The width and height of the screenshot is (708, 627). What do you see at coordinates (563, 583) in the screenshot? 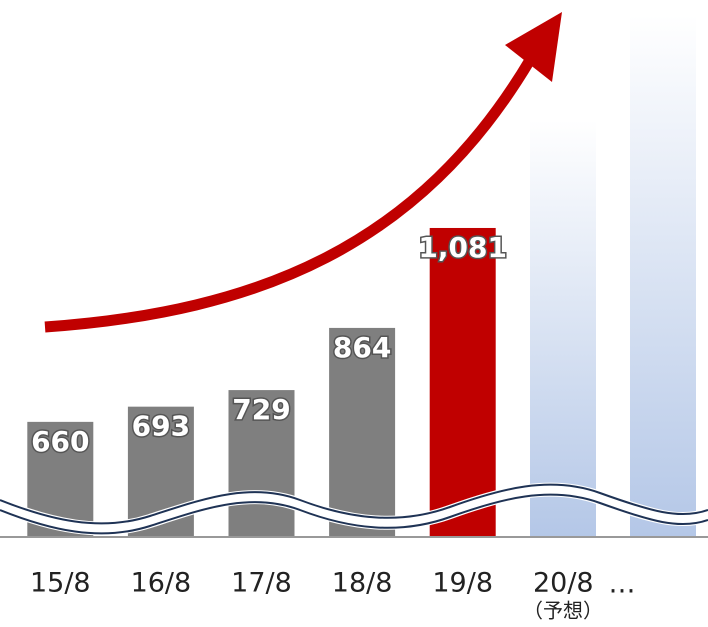
I see `x-tick-label: 20/8` at bounding box center [563, 583].